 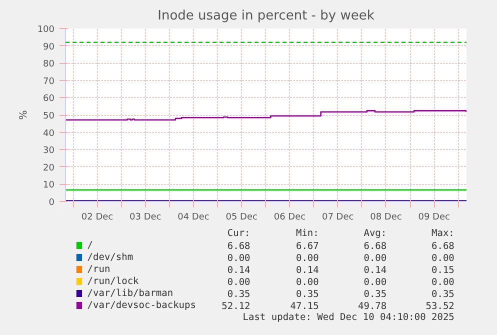 What do you see at coordinates (266, 16) in the screenshot?
I see `chart-title: Inode usage in percent - by week` at bounding box center [266, 16].